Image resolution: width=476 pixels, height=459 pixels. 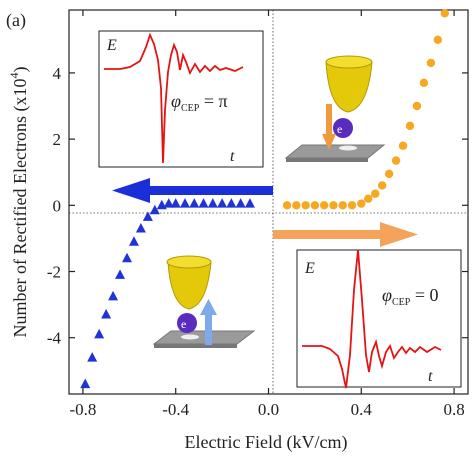 I want to click on tip-illustration-bottom-left: e, so click(x=204, y=301).